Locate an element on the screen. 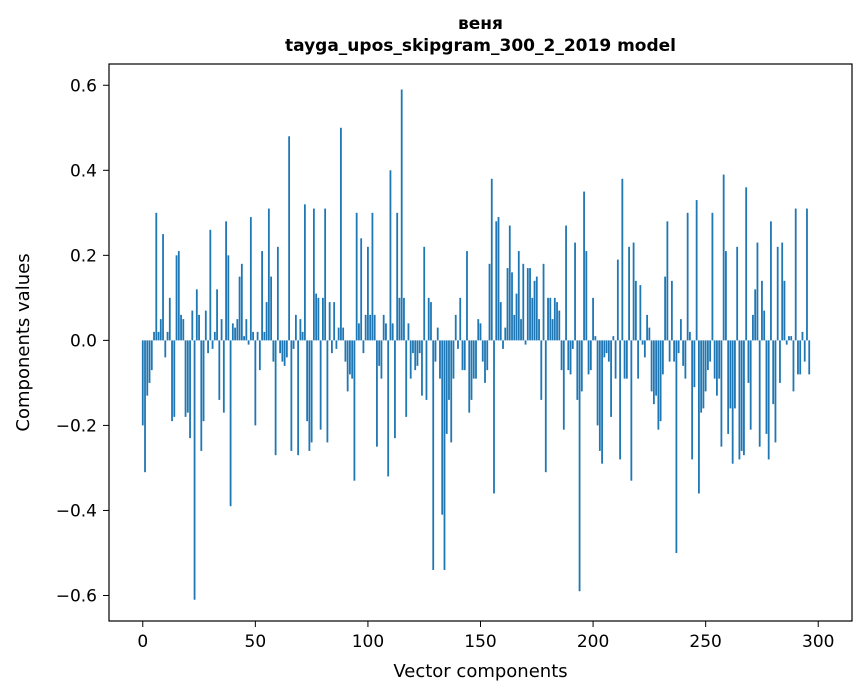 Image resolution: width=867 pixels, height=696 pixels. y-tick-label: 0.4 is located at coordinates (83, 171).